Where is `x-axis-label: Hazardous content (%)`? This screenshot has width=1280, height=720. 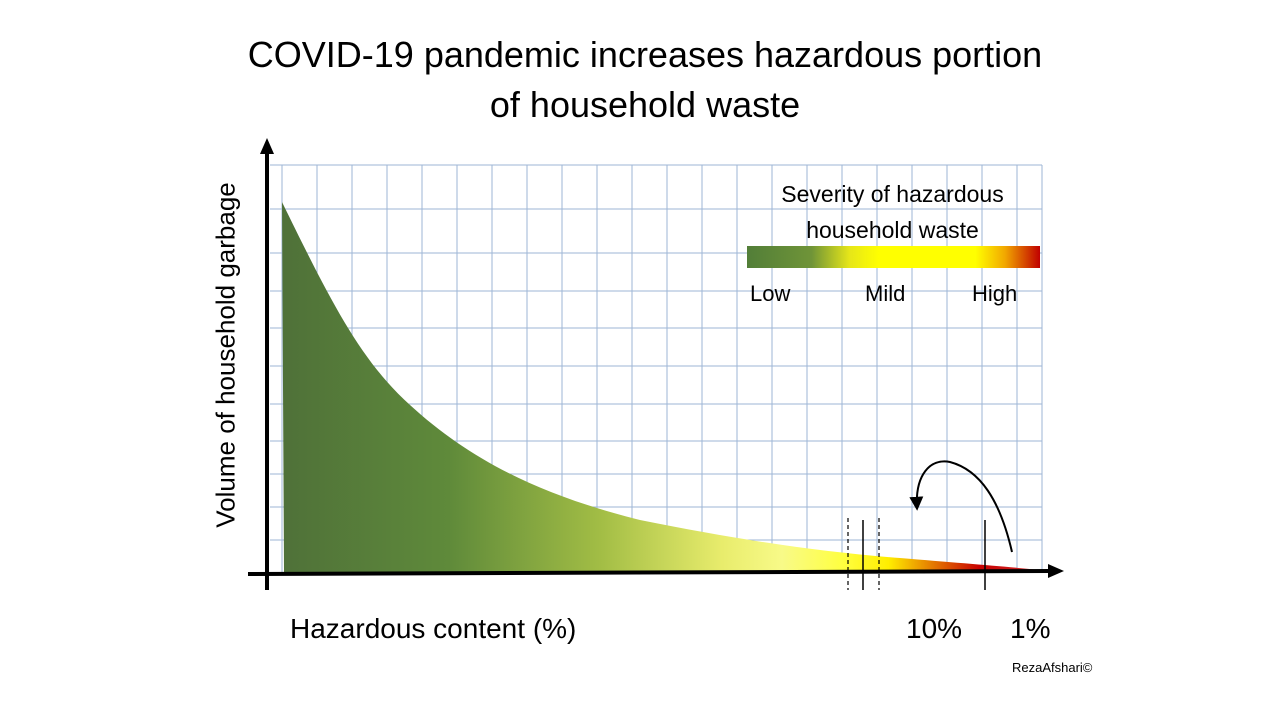 x-axis-label: Hazardous content (%) is located at coordinates (433, 628).